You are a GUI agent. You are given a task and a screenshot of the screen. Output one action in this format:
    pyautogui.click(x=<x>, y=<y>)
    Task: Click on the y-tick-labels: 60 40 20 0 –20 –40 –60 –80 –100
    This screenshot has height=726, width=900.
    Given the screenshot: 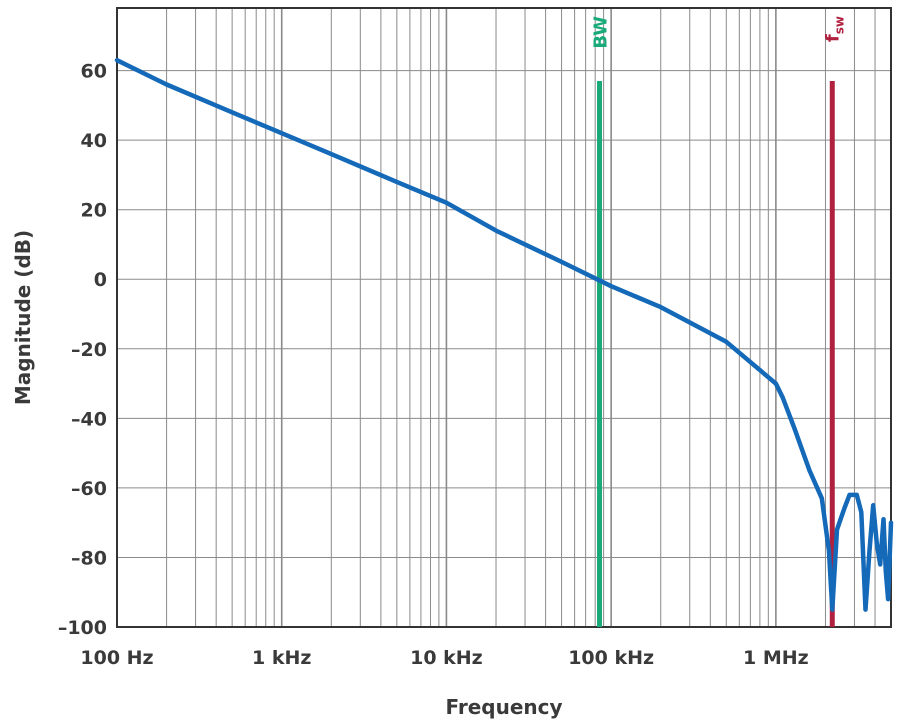 What is the action you would take?
    pyautogui.click(x=82, y=350)
    